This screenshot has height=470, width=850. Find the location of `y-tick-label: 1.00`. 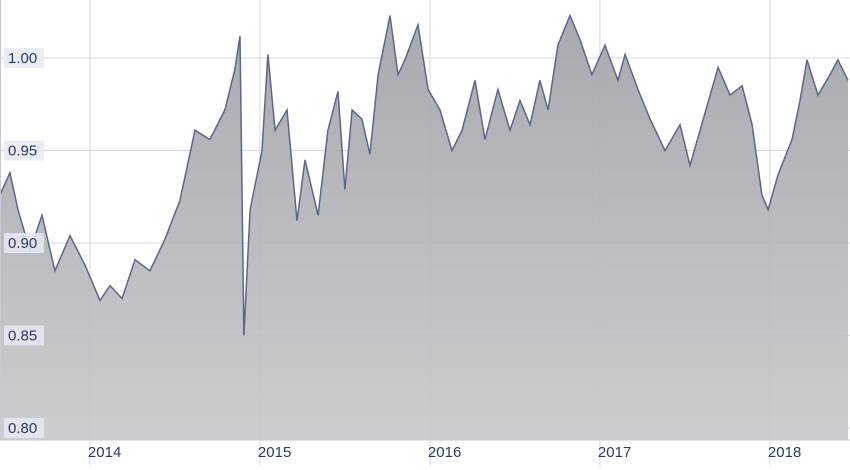

y-tick-label: 1.00 is located at coordinates (22, 58).